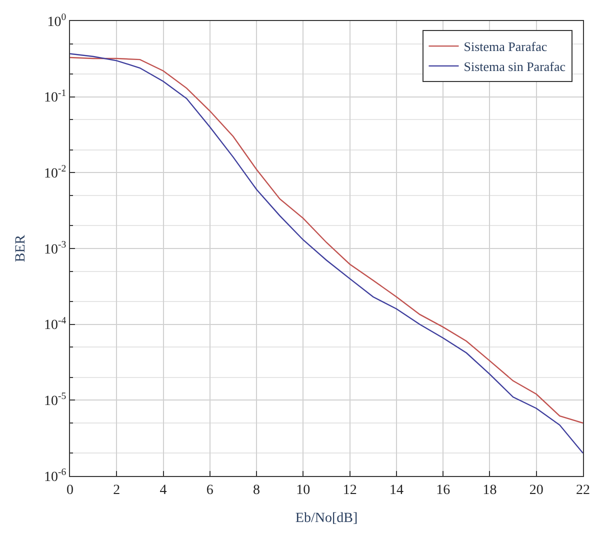 The width and height of the screenshot is (603, 535). Describe the element at coordinates (55, 400) in the screenshot. I see `y-tick-label: 10$^{-5}$` at that location.